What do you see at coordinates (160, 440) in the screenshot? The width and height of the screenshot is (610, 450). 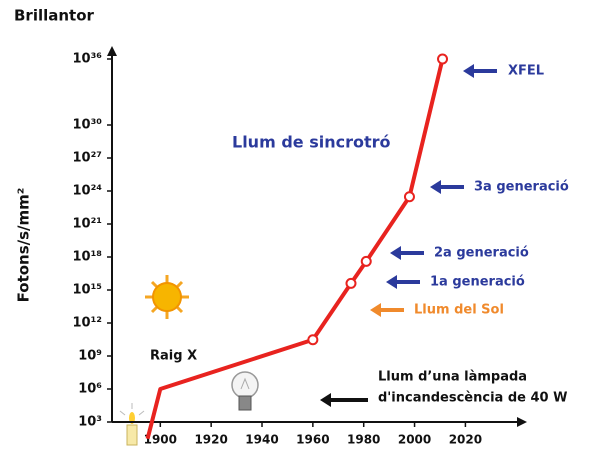 I see `x-tick-label: 1900` at bounding box center [160, 440].